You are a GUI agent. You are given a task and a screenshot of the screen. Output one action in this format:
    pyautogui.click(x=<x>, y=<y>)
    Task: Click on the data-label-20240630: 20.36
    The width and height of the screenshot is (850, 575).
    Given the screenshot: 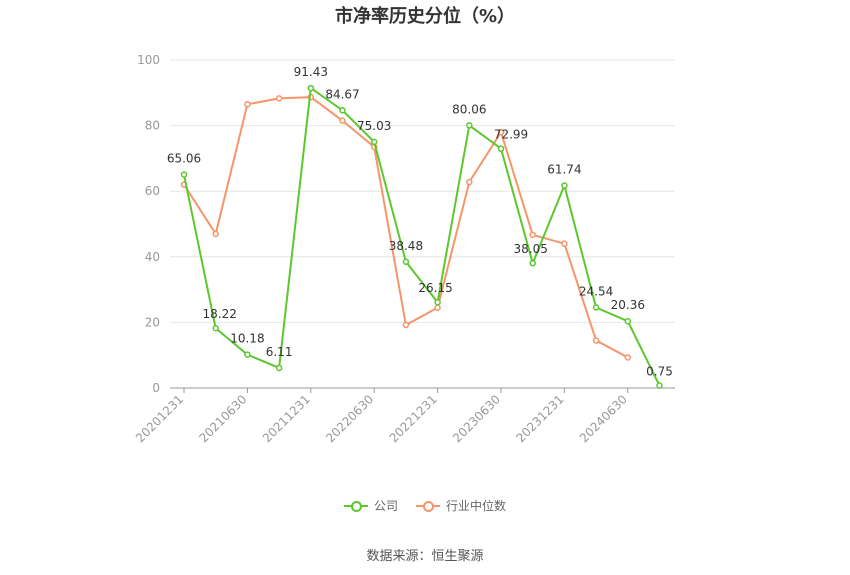 What is the action you would take?
    pyautogui.click(x=628, y=305)
    